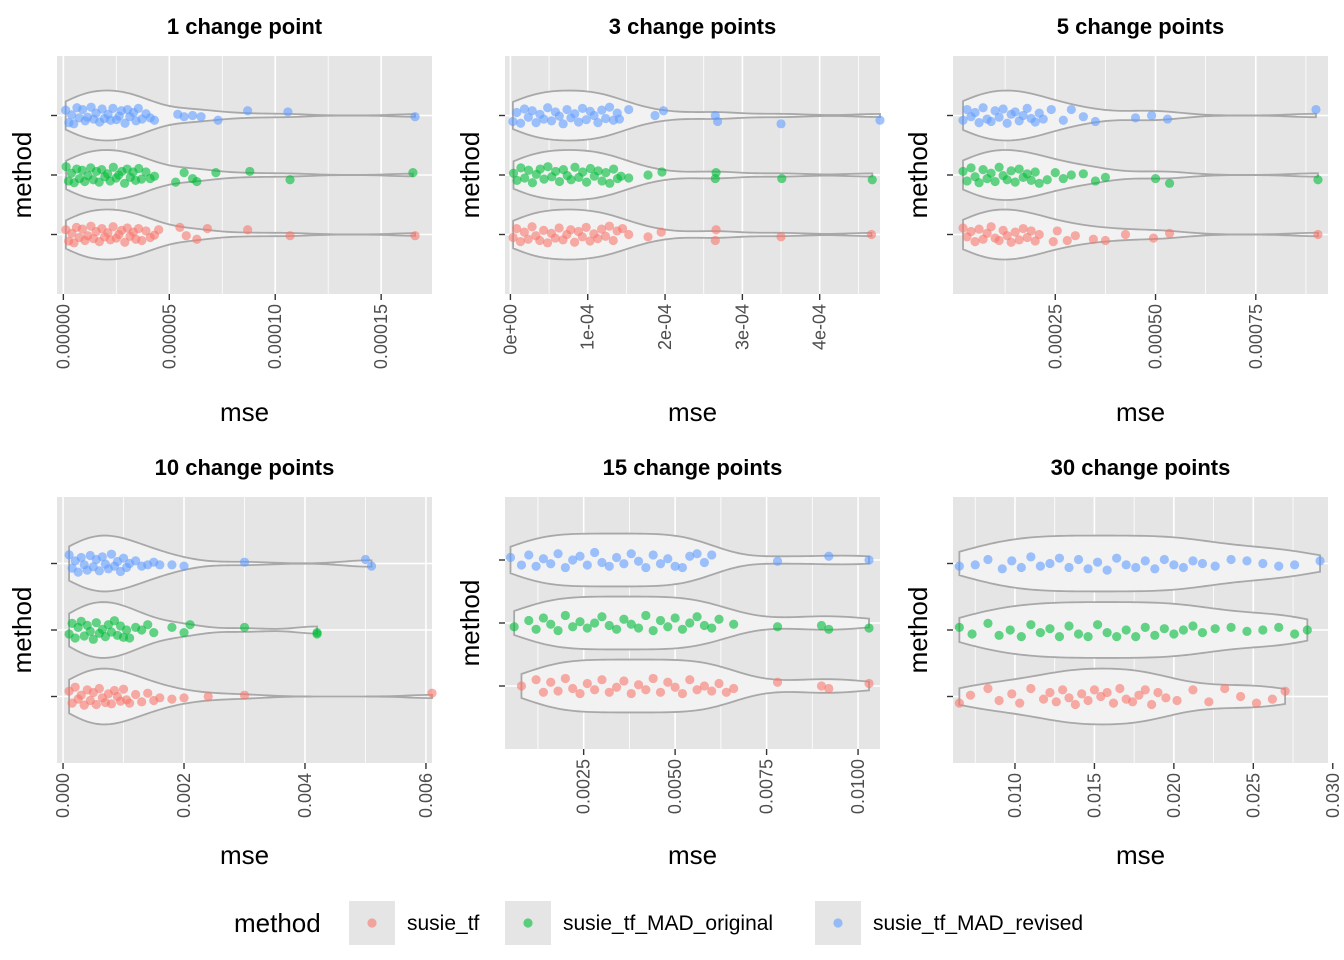 The image size is (1344, 960). What do you see at coordinates (22, 175) in the screenshot?
I see `y-axis-title: method` at bounding box center [22, 175].